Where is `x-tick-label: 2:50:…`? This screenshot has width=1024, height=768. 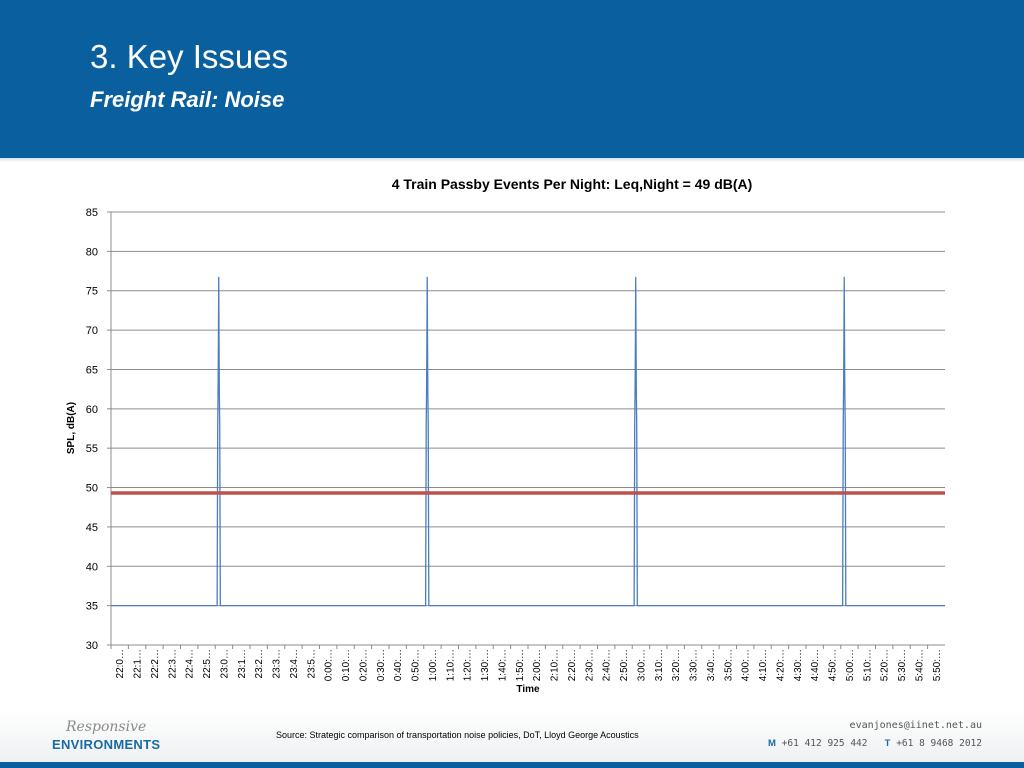 x-tick-label: 2:50:… is located at coordinates (624, 665).